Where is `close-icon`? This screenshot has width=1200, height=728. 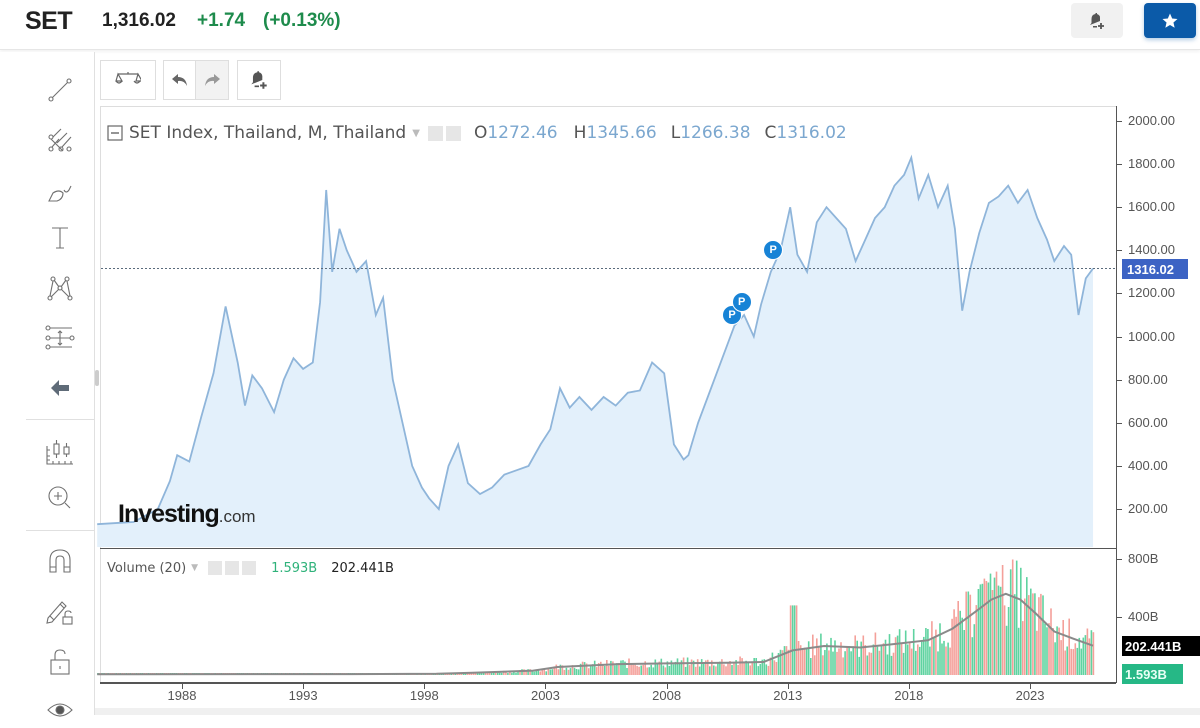
close-icon is located at coordinates (249, 568).